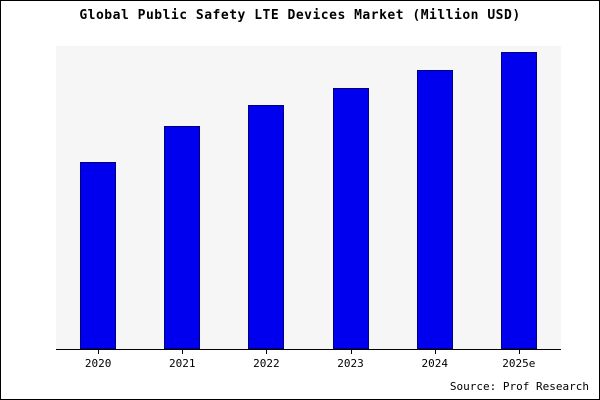 The height and width of the screenshot is (400, 600). Describe the element at coordinates (434, 209) in the screenshot. I see `bar-2024` at that location.